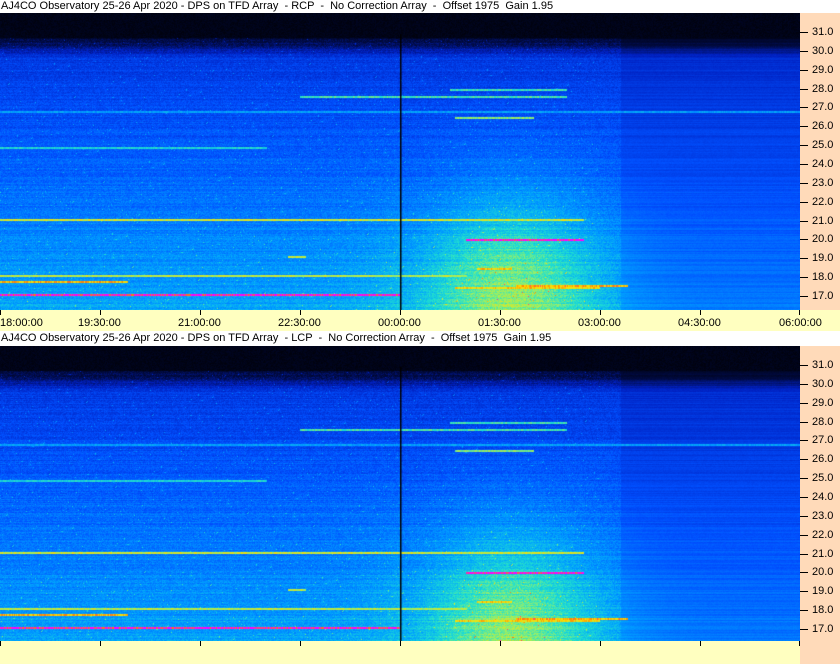 The image size is (840, 664). Describe the element at coordinates (699, 323) in the screenshot. I see `time-label: 04:30:00` at that location.